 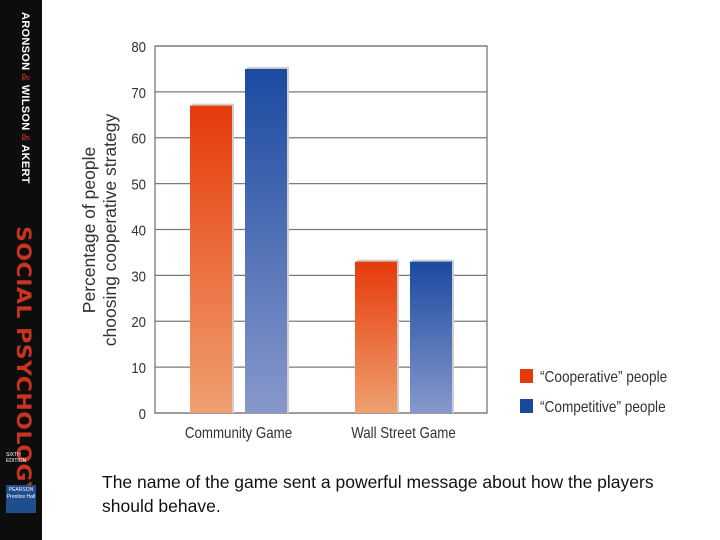 I want to click on x-category-label: Community Game, so click(x=238, y=433).